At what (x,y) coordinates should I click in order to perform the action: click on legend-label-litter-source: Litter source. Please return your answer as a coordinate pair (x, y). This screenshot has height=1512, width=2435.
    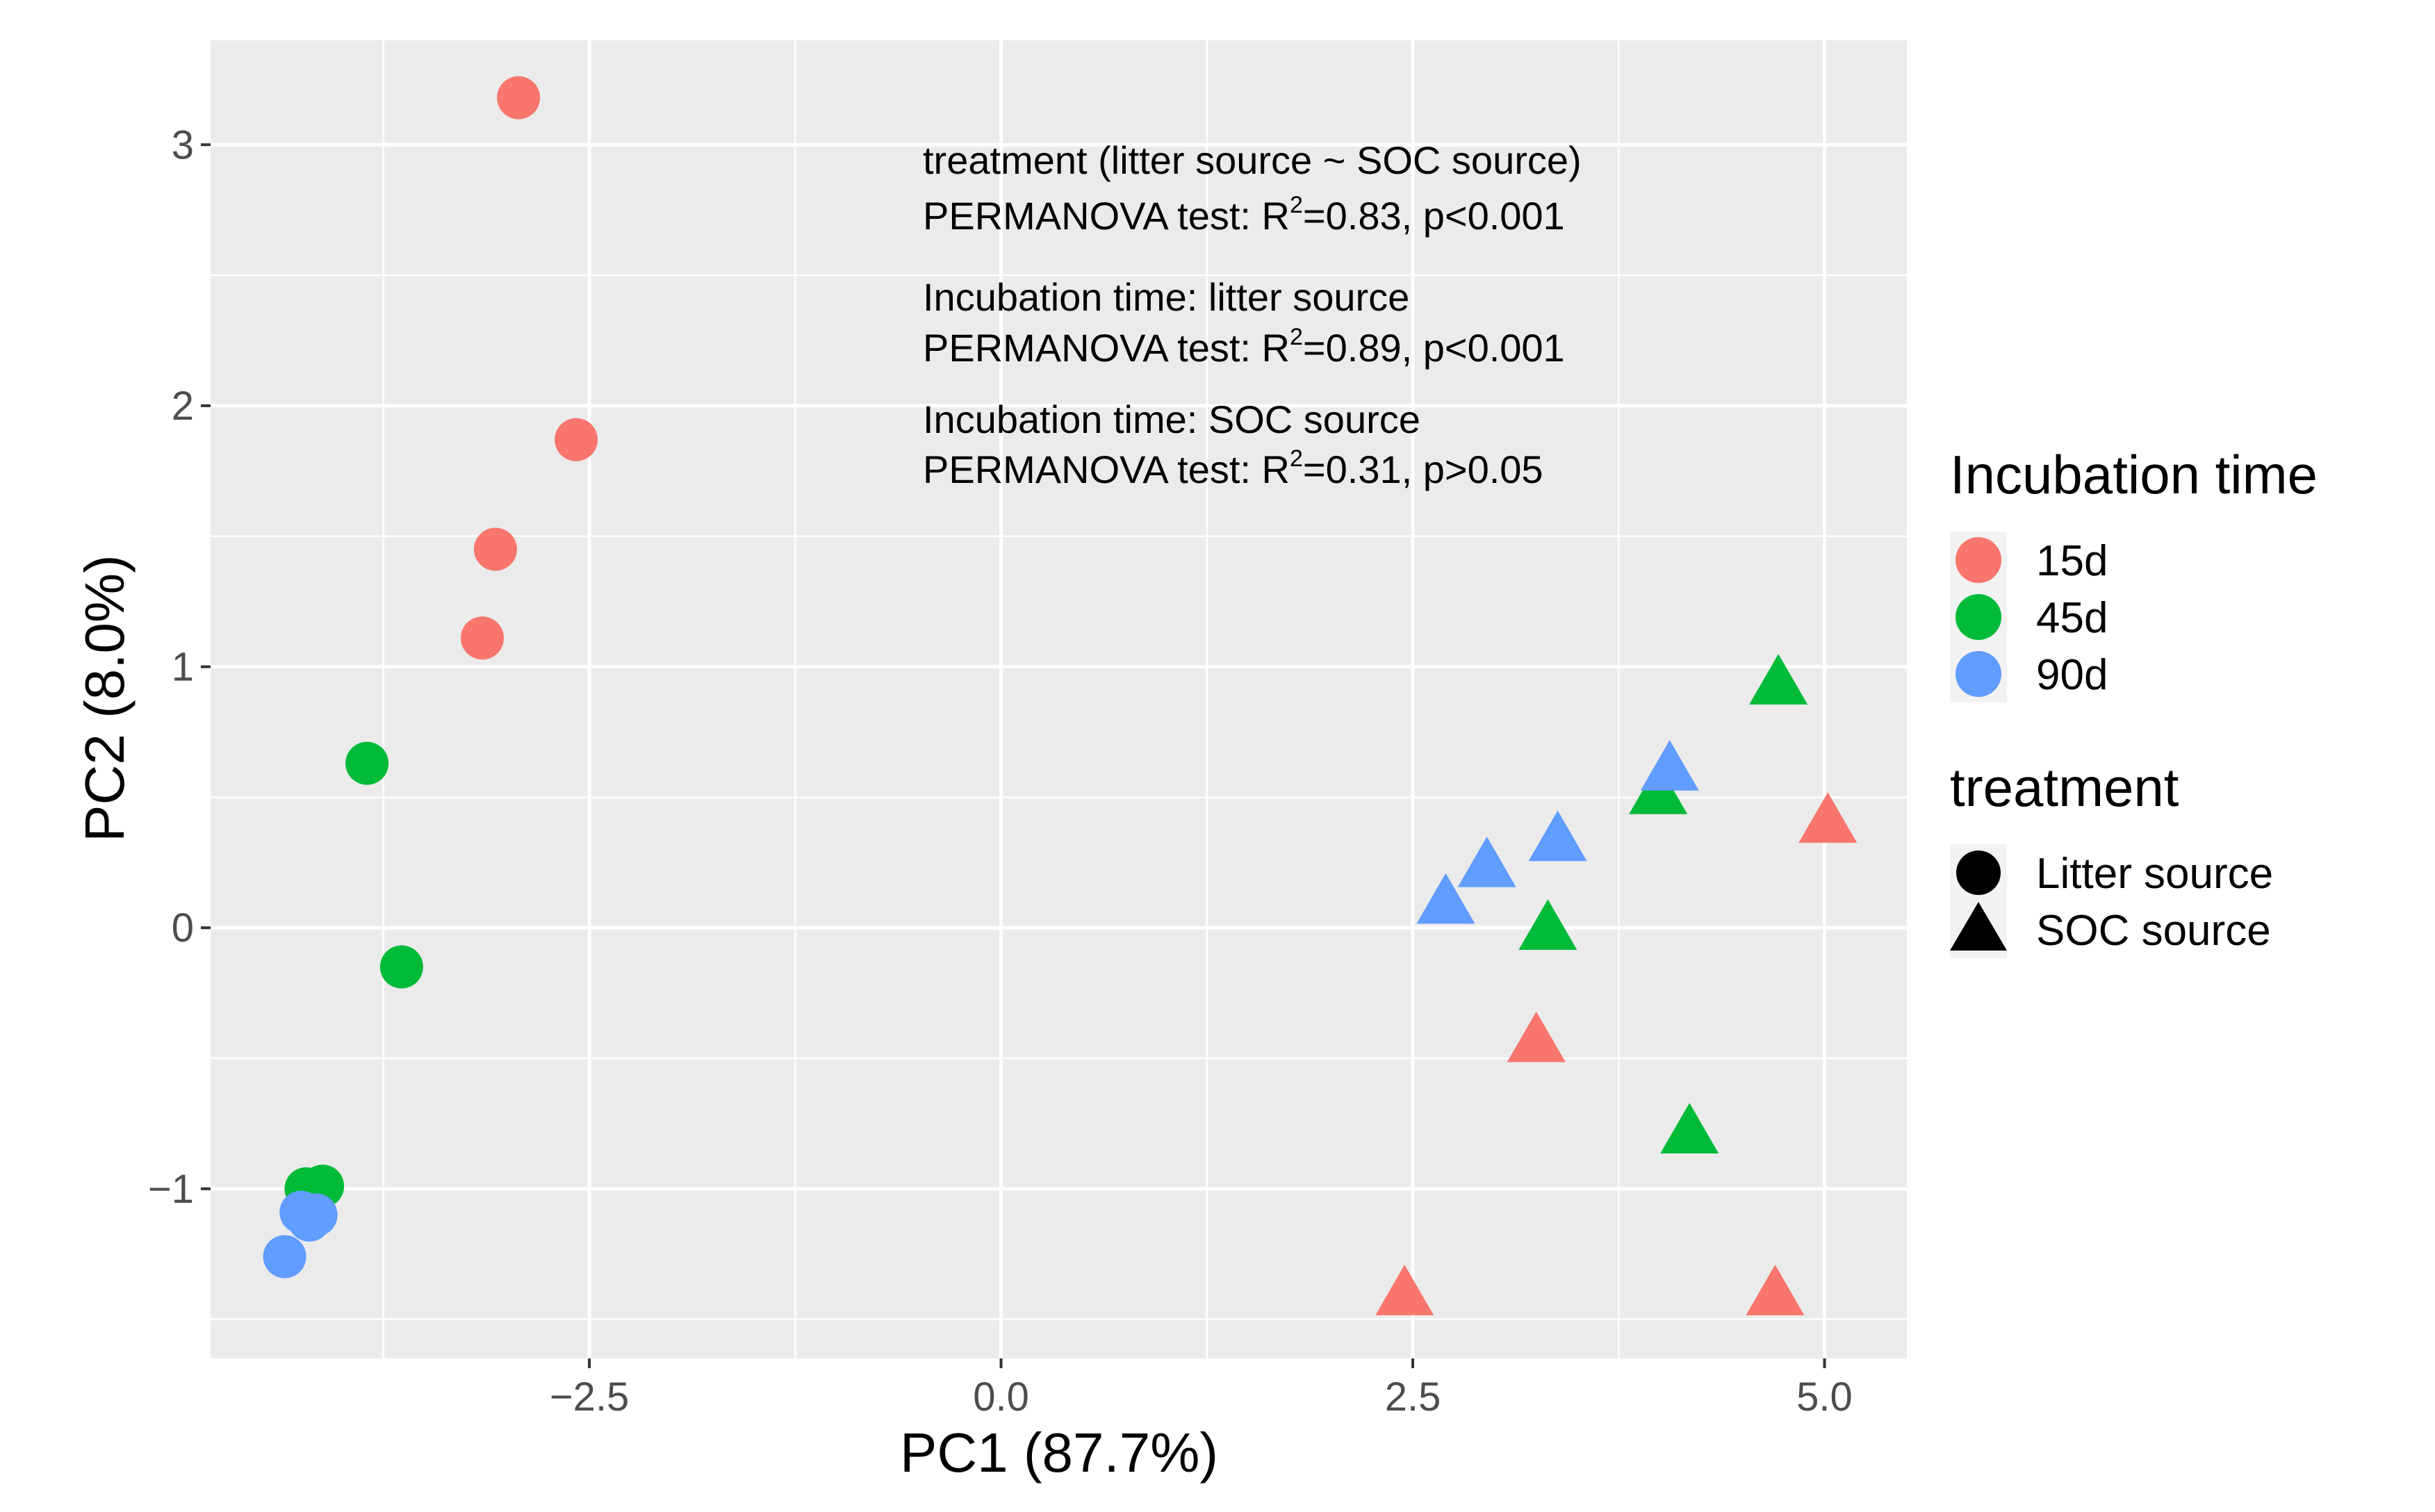
    Looking at the image, I should click on (2154, 874).